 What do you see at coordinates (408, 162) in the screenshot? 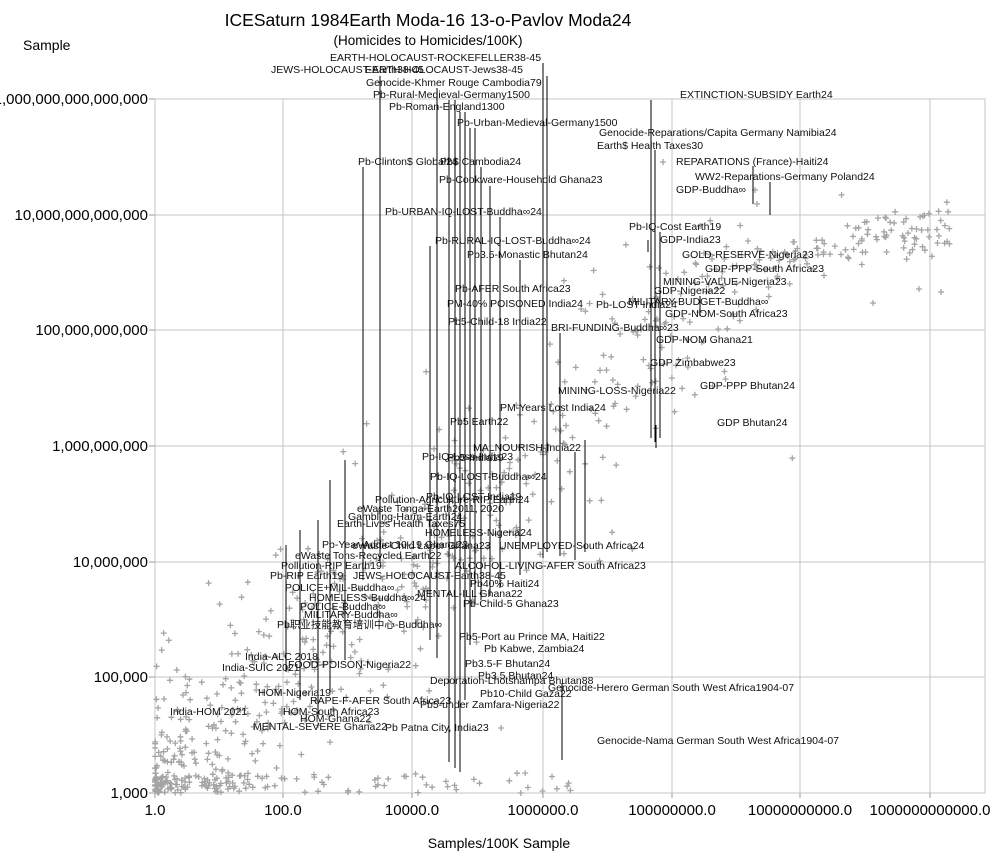
I see `annotation-label: Pb-Clinton$ Global24` at bounding box center [408, 162].